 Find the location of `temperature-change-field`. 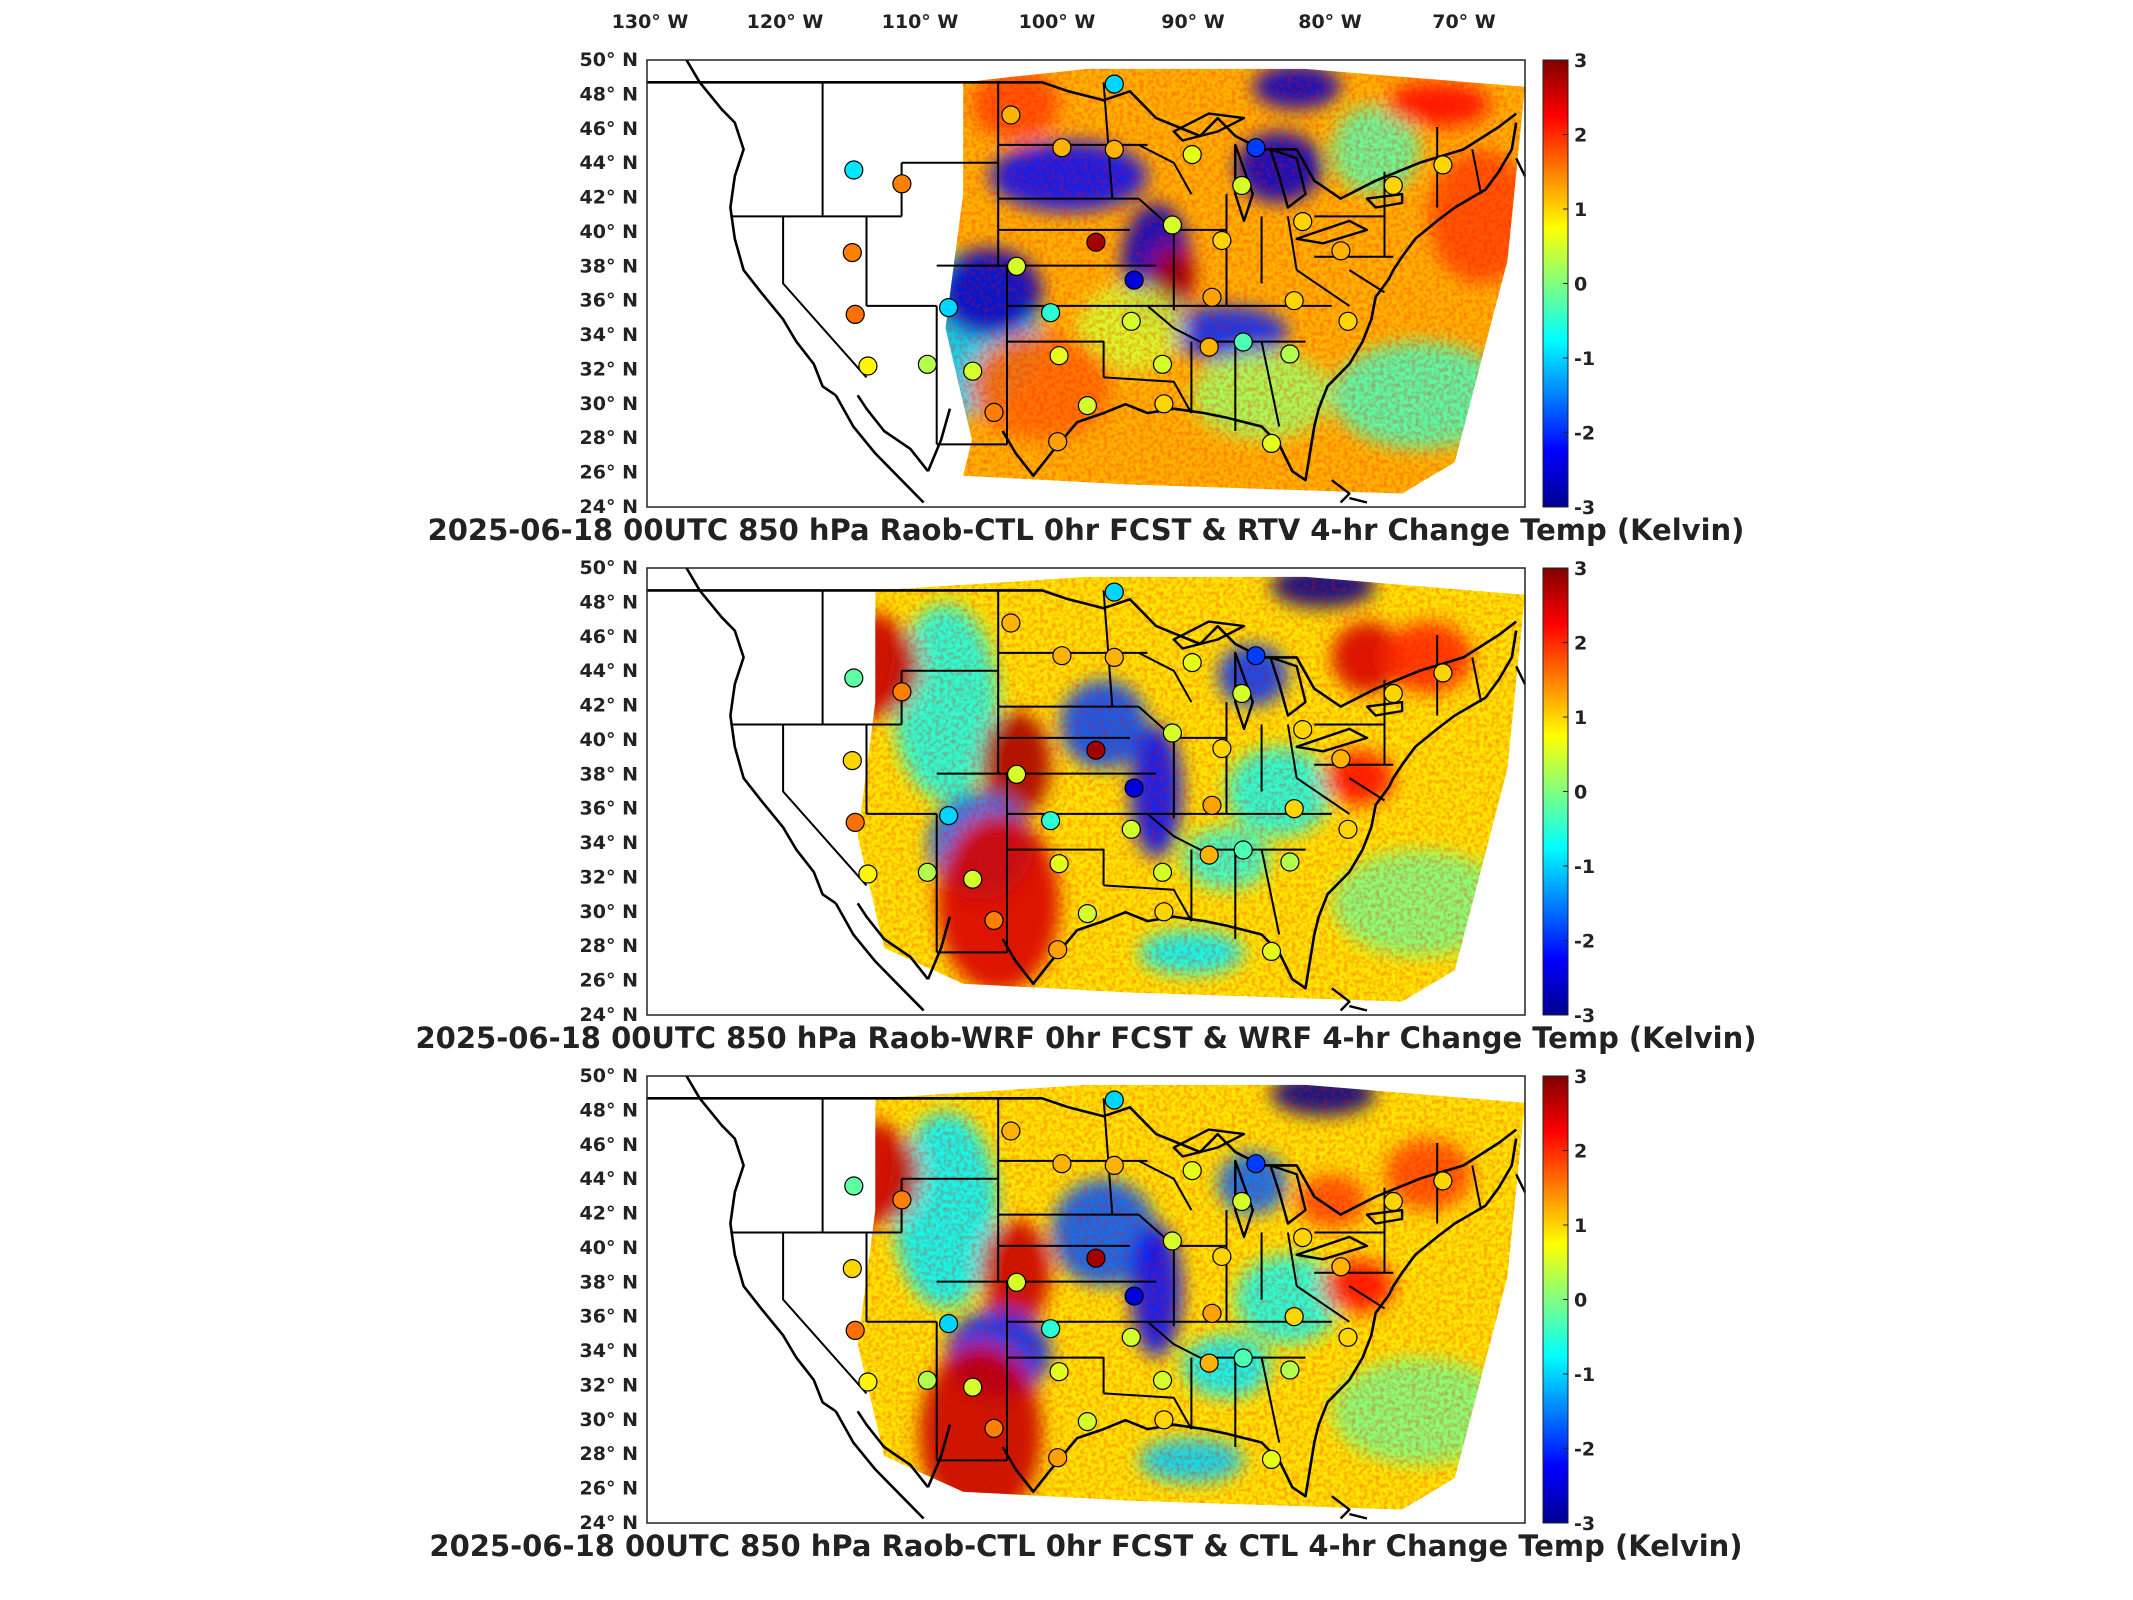

temperature-change-field is located at coordinates (1191, 1297).